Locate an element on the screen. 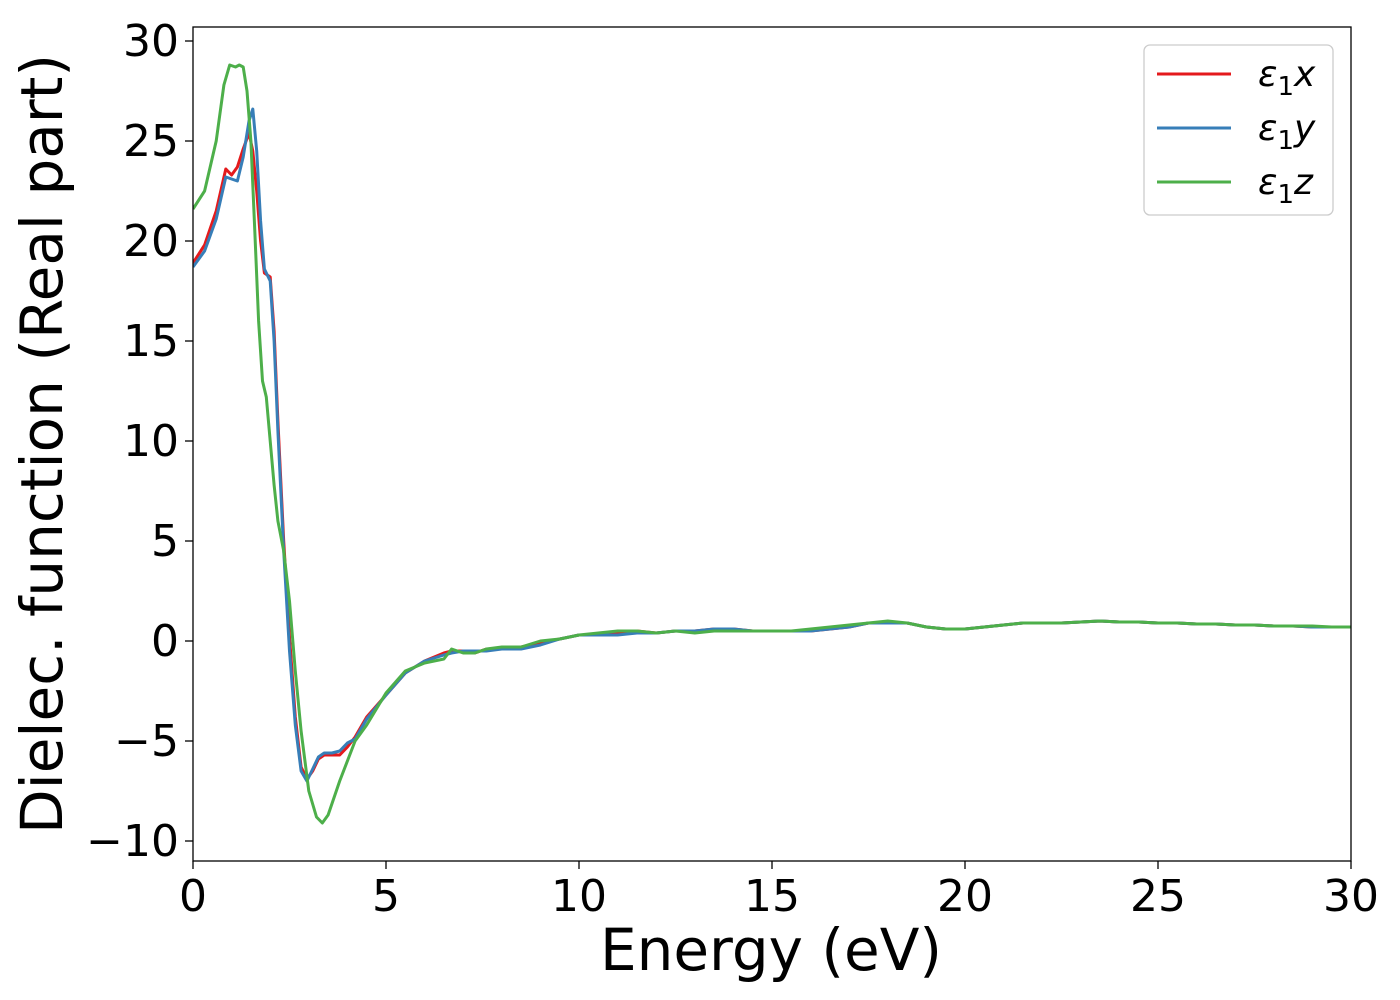 The height and width of the screenshot is (1000, 1400). y-tick-label: 20 is located at coordinates (151, 241).